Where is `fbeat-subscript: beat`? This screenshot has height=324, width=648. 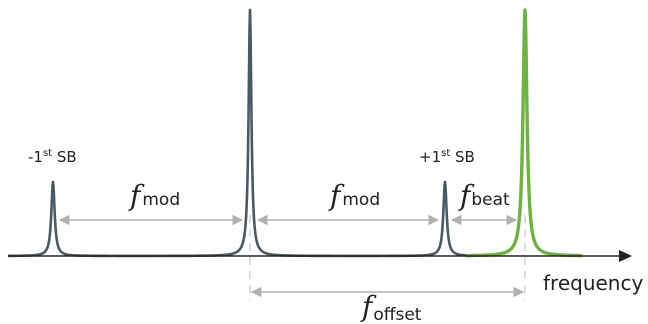 fbeat-subscript: beat is located at coordinates (490, 200).